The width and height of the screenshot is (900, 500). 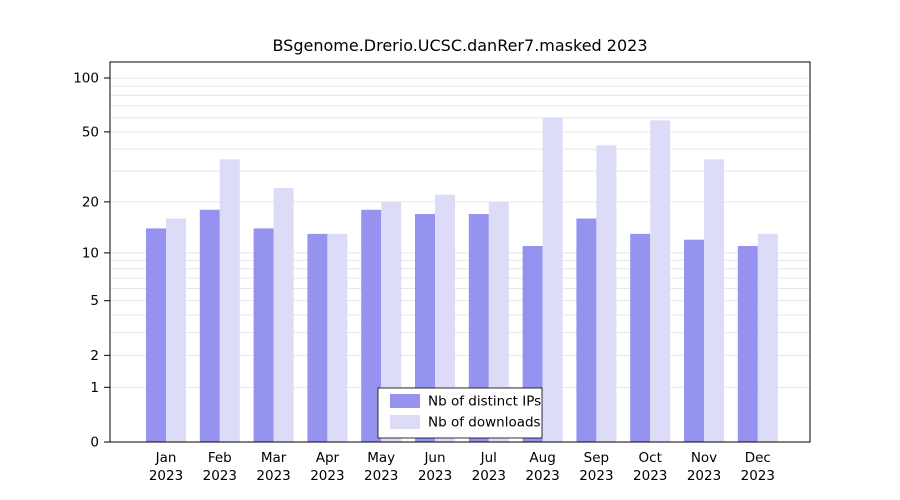 I want to click on x-tick-month: Sep, so click(x=596, y=458).